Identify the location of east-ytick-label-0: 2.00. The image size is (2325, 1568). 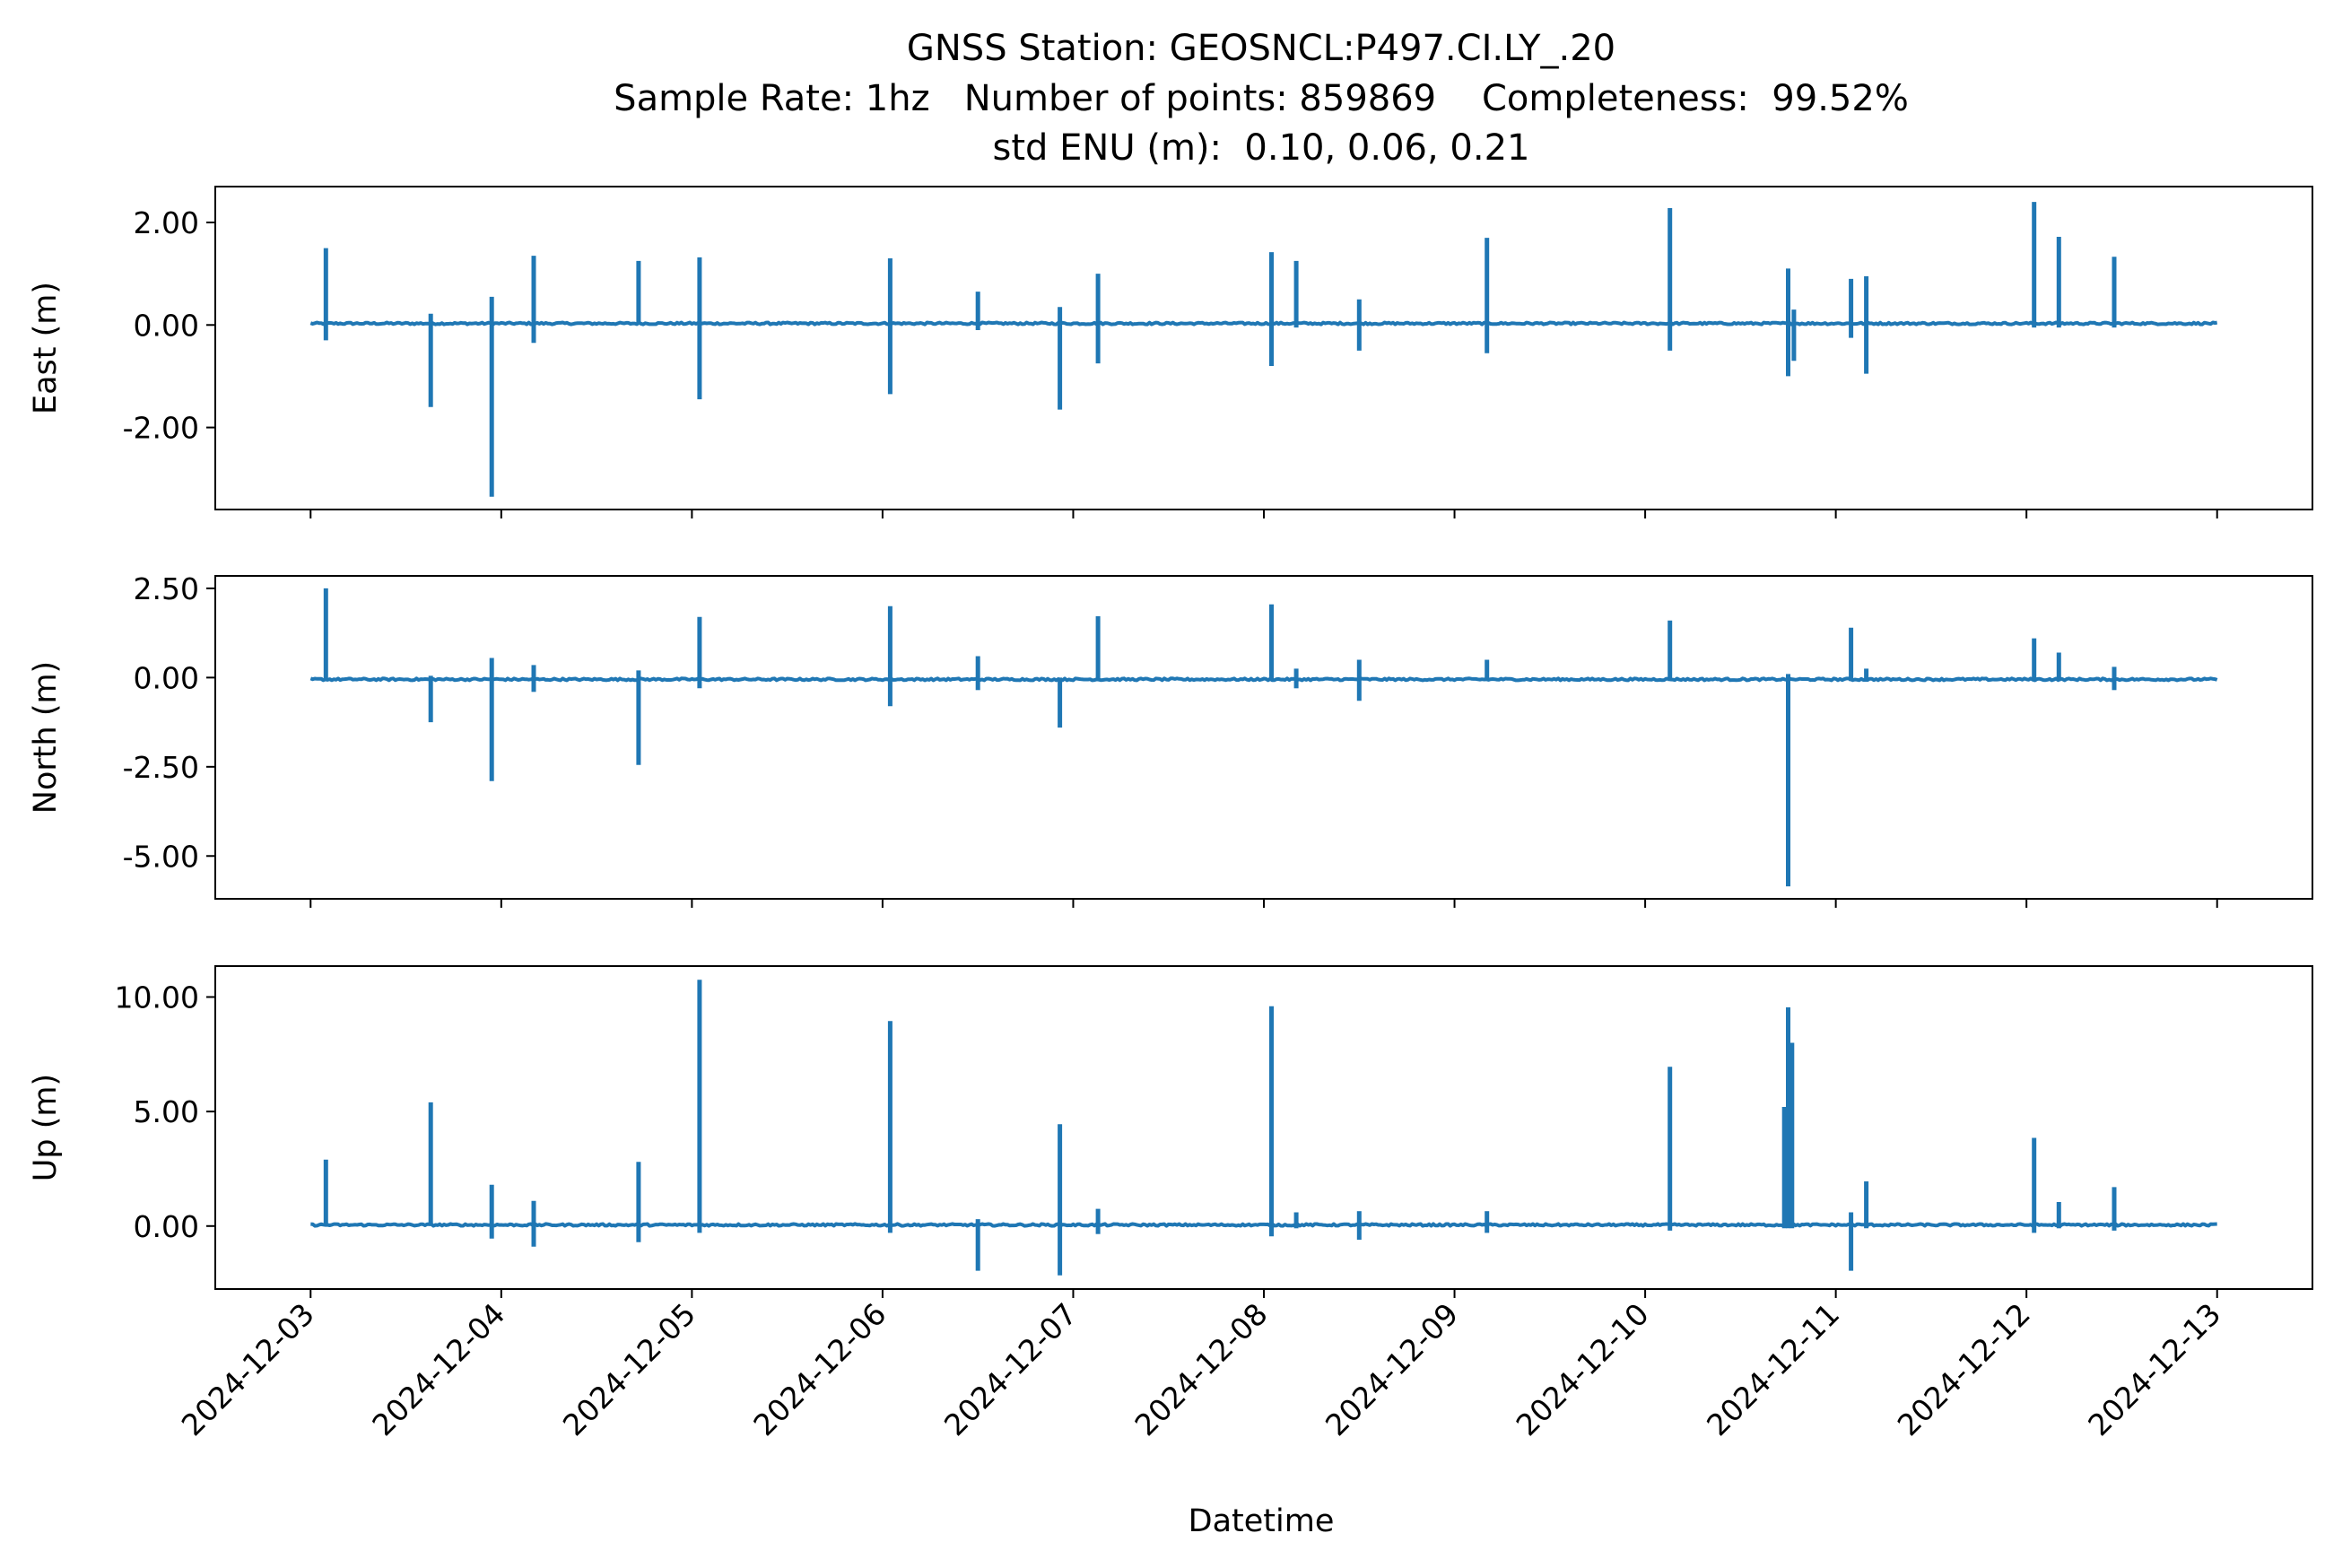
(166, 223).